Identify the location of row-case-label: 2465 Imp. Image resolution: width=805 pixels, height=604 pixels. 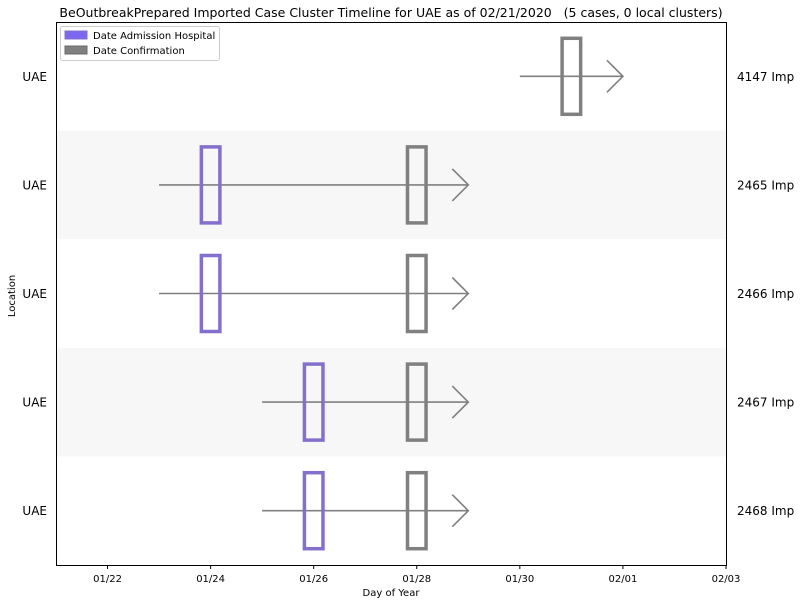
(765, 185).